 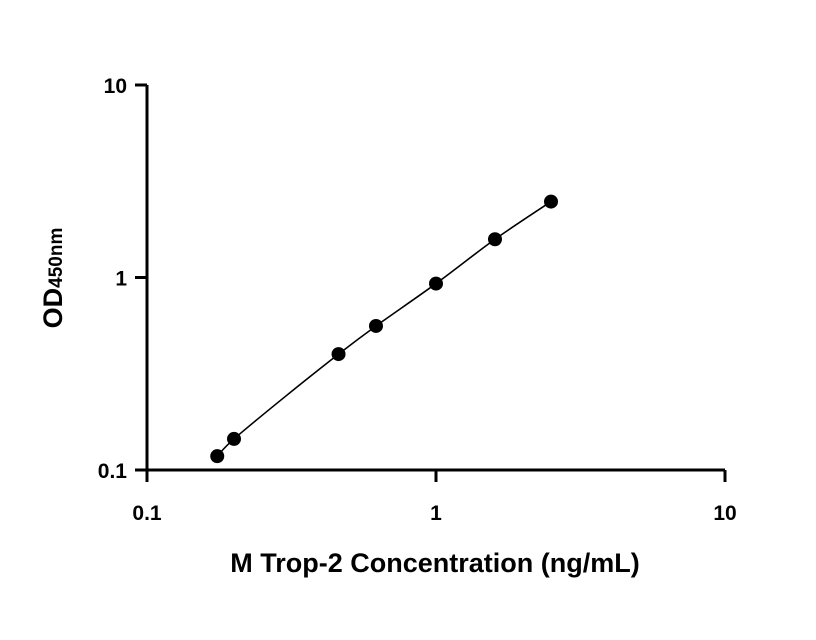 What do you see at coordinates (147, 513) in the screenshot?
I see `x-tick-label-0: 0.1` at bounding box center [147, 513].